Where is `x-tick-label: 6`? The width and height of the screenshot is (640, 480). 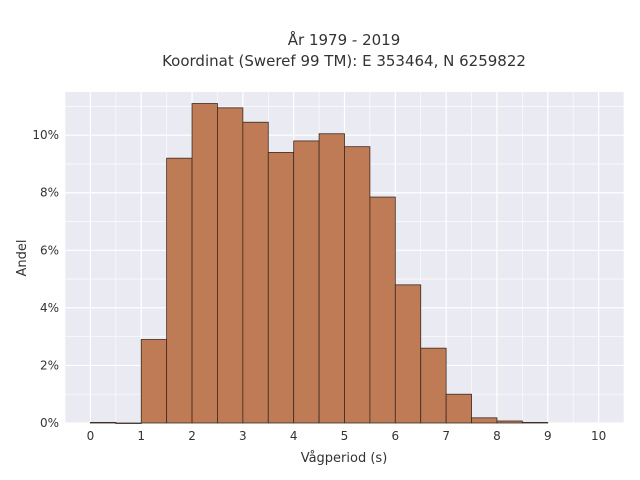
x-tick-label: 6 is located at coordinates (395, 436).